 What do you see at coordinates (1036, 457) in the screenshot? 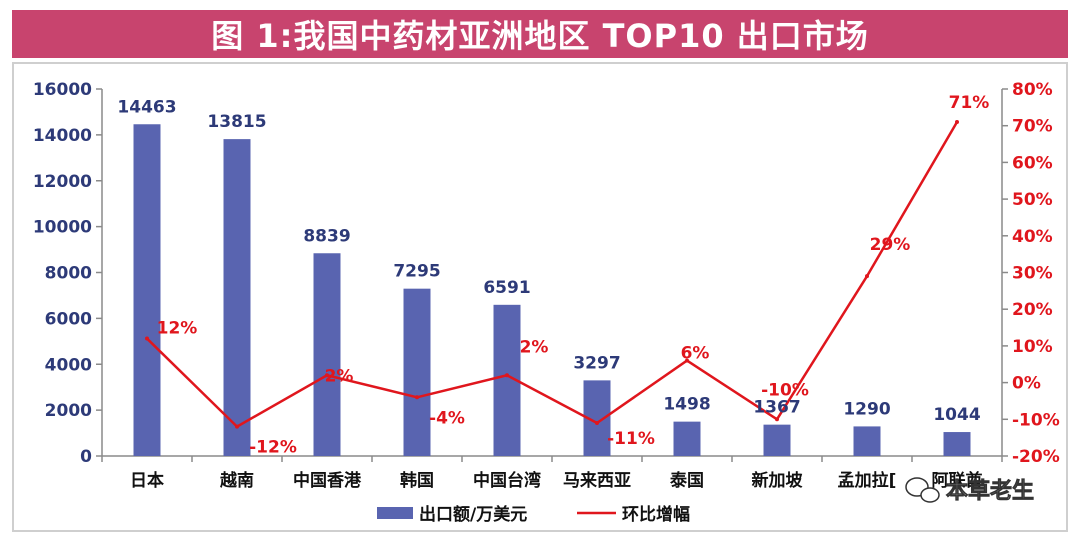
I see `y-tick-label-right: -20%` at bounding box center [1036, 457].